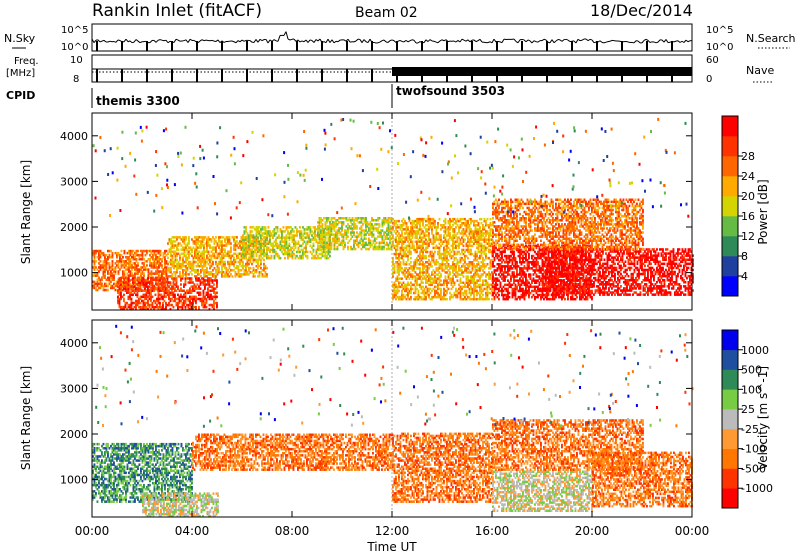 The width and height of the screenshot is (800, 554). What do you see at coordinates (392, 41) in the screenshot?
I see `nsky-trace` at bounding box center [392, 41].